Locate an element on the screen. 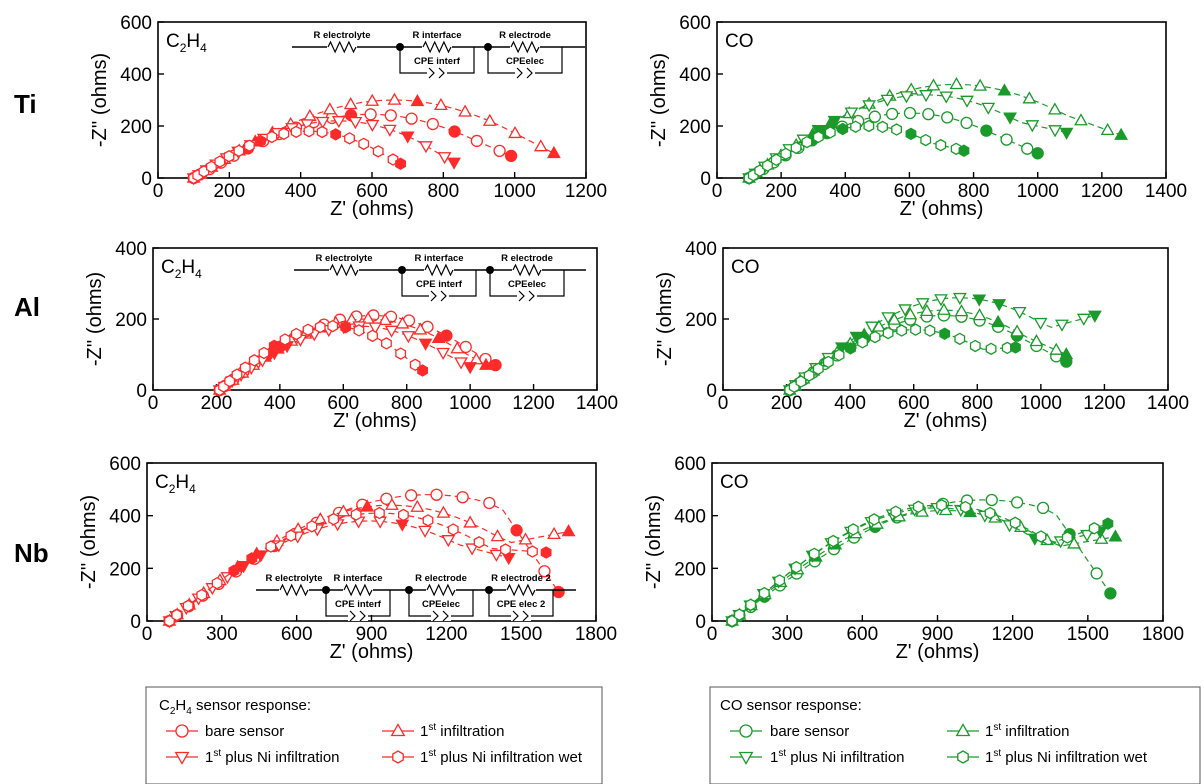 The image size is (1204, 784). legend-co-bare: bare sensor is located at coordinates (809, 731).